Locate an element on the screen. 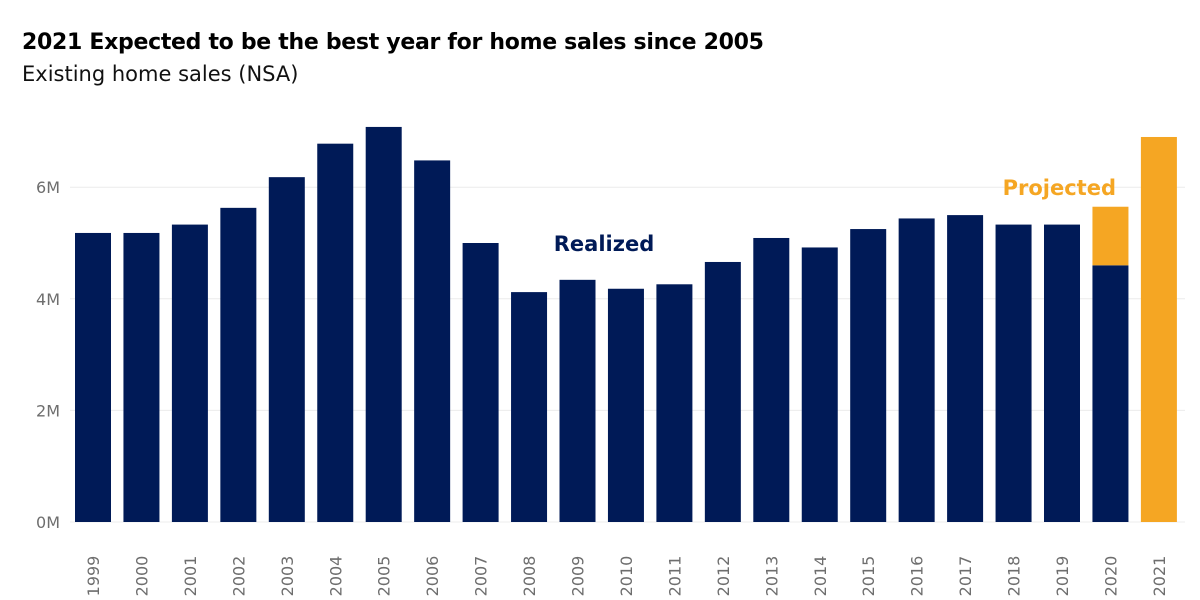 The height and width of the screenshot is (600, 1200). x-tick-label: 2010 is located at coordinates (626, 576).